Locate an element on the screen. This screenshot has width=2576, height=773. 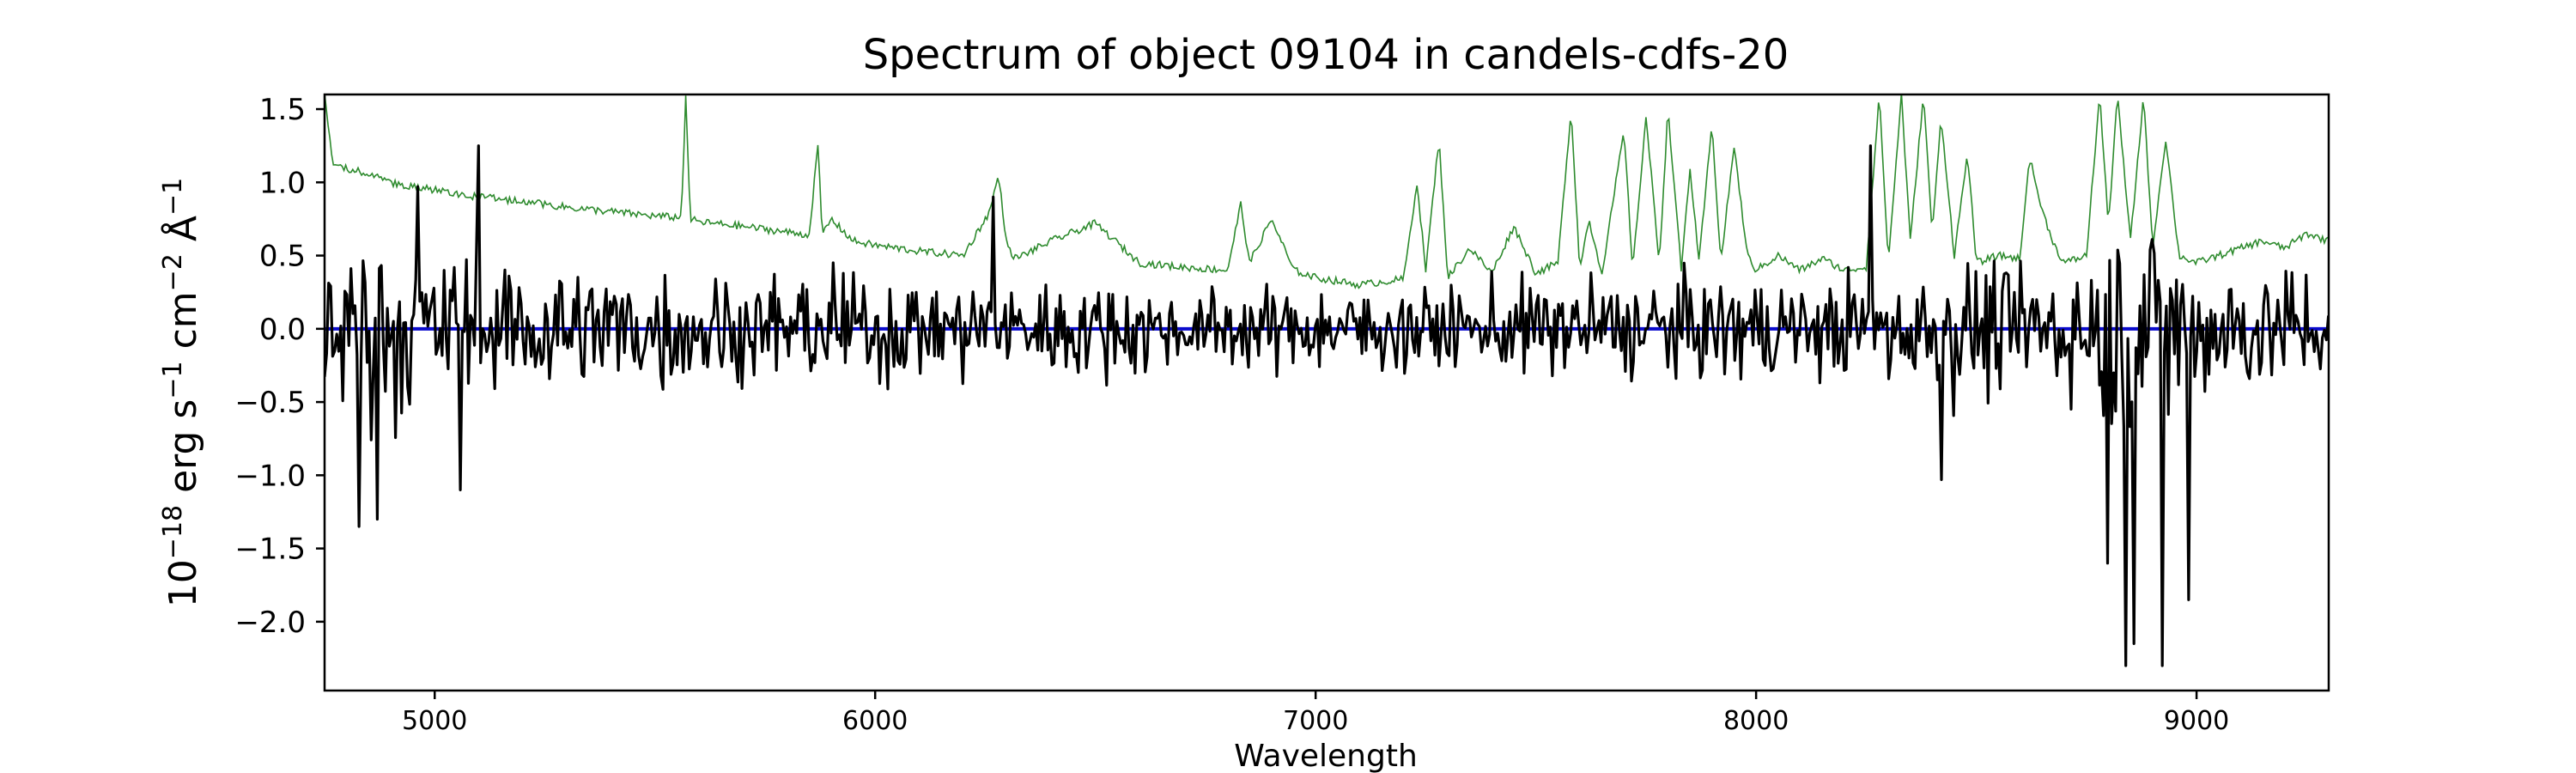
y-tick-label: 0.5 is located at coordinates (282, 257).